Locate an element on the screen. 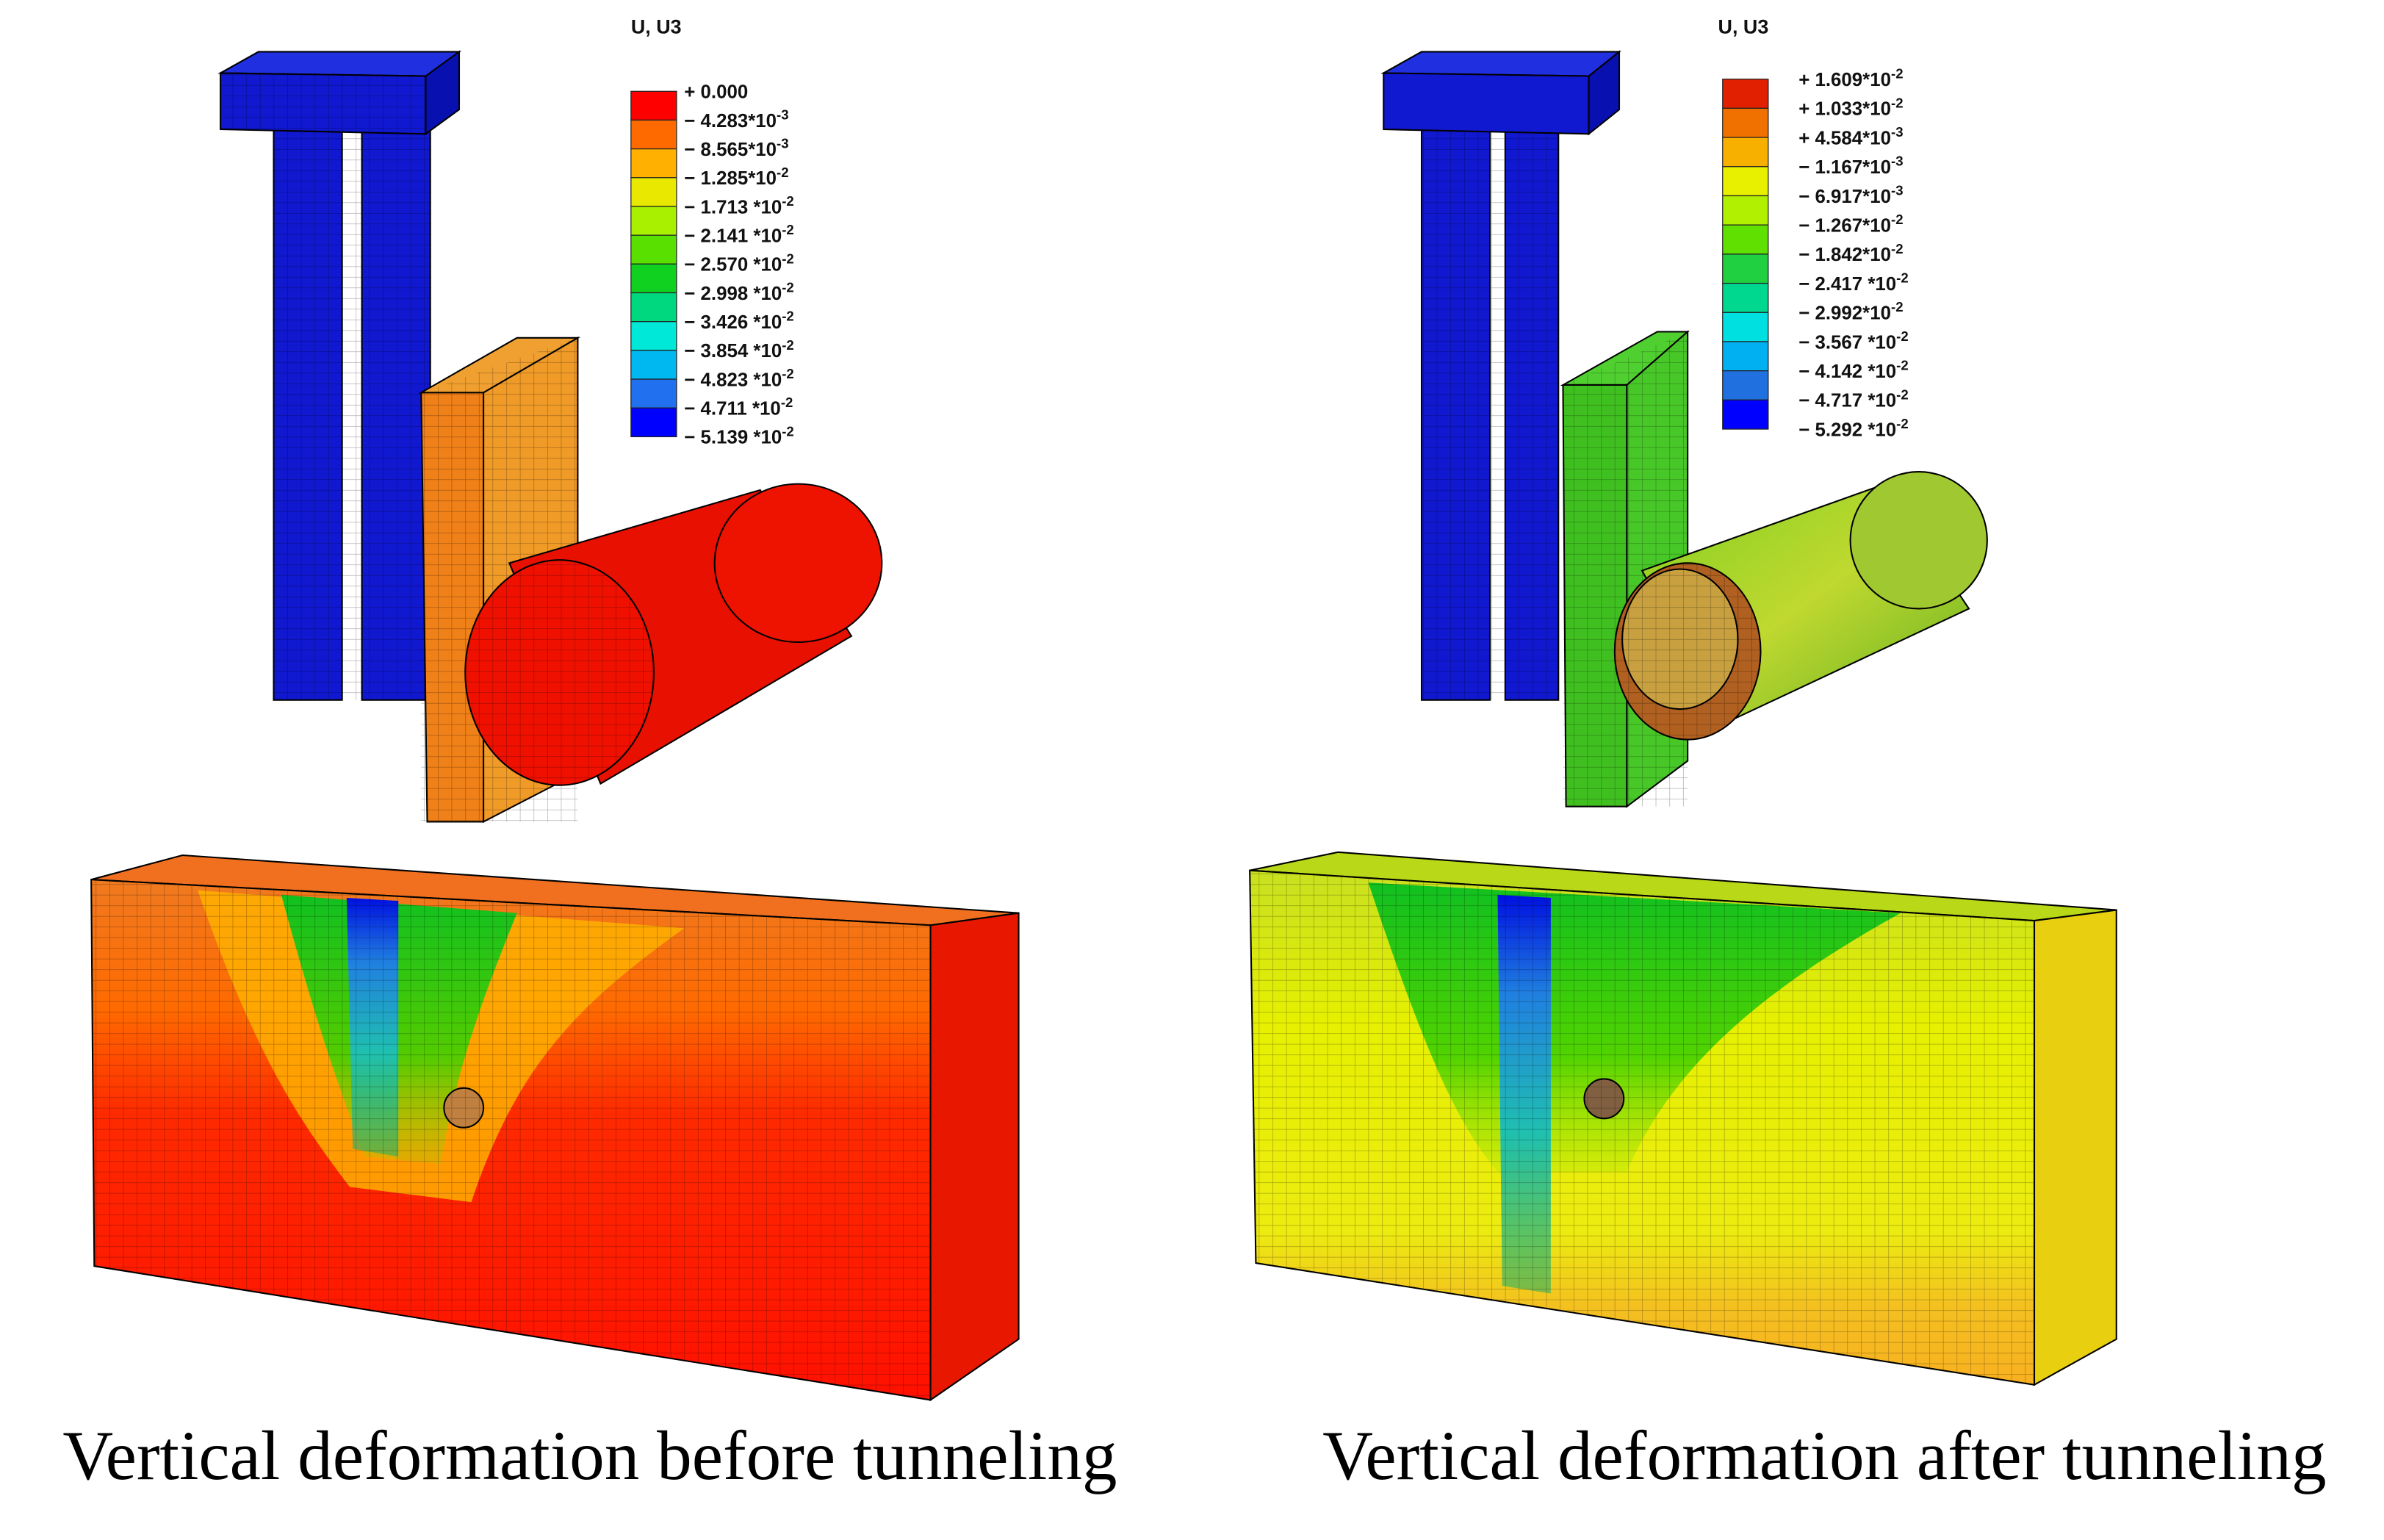 The height and width of the screenshot is (1540, 2384). legend-label: − 1.842*10-2 is located at coordinates (1850, 253).